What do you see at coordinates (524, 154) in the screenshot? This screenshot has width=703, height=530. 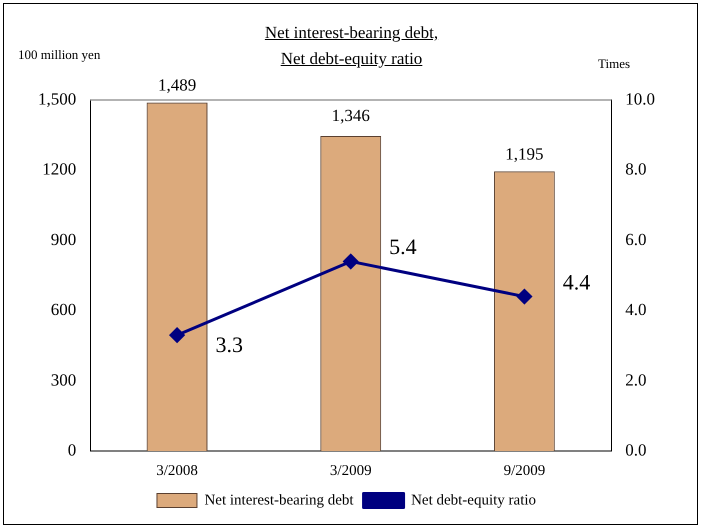 I see `data-label: 1,195` at bounding box center [524, 154].